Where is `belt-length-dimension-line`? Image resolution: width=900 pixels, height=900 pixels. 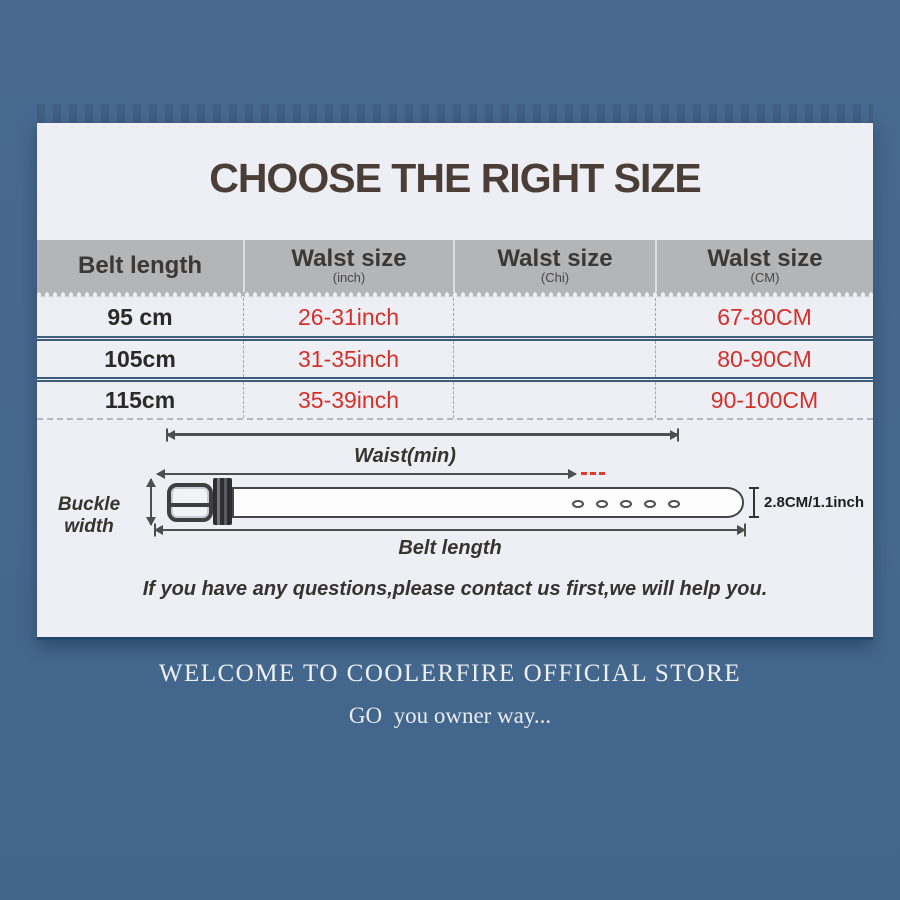 belt-length-dimension-line is located at coordinates (450, 530).